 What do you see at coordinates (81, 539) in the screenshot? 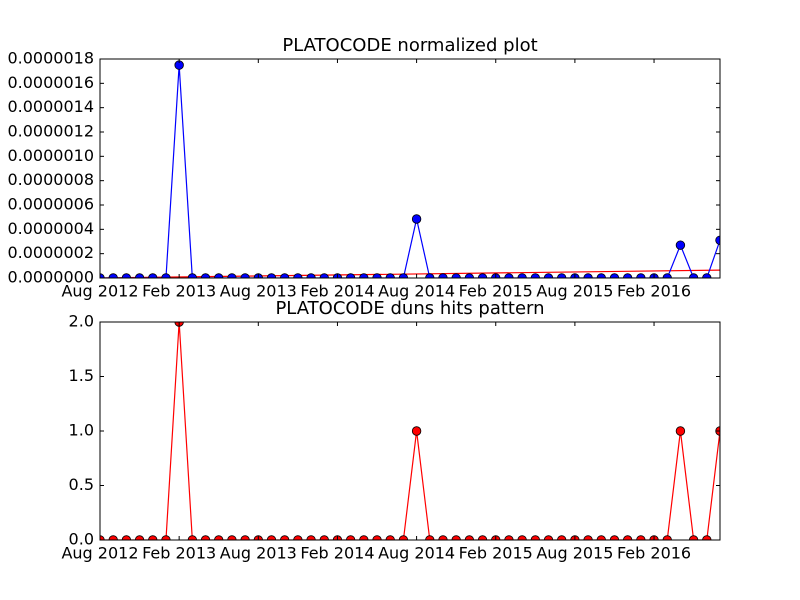
I see `y-tick-label: 0.0` at bounding box center [81, 539].